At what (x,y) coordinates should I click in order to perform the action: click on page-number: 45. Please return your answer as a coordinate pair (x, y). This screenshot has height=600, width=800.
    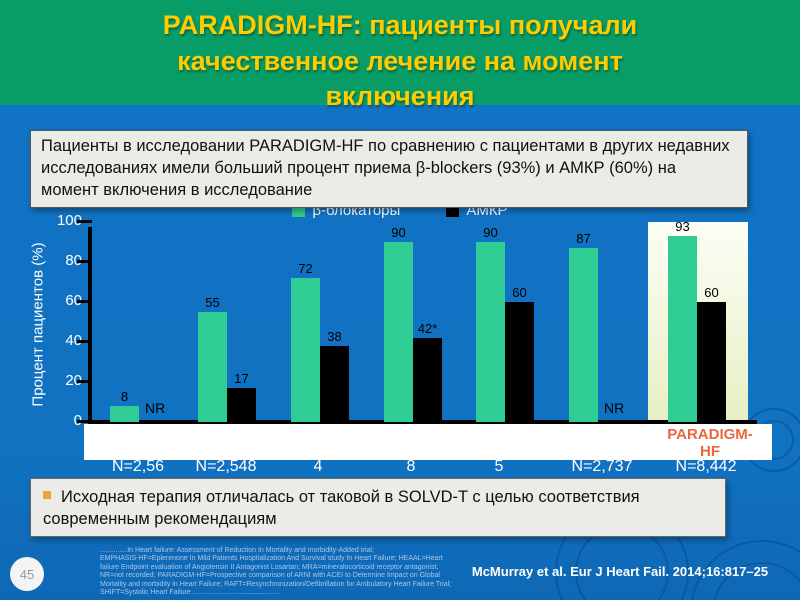
    Looking at the image, I should click on (27, 574).